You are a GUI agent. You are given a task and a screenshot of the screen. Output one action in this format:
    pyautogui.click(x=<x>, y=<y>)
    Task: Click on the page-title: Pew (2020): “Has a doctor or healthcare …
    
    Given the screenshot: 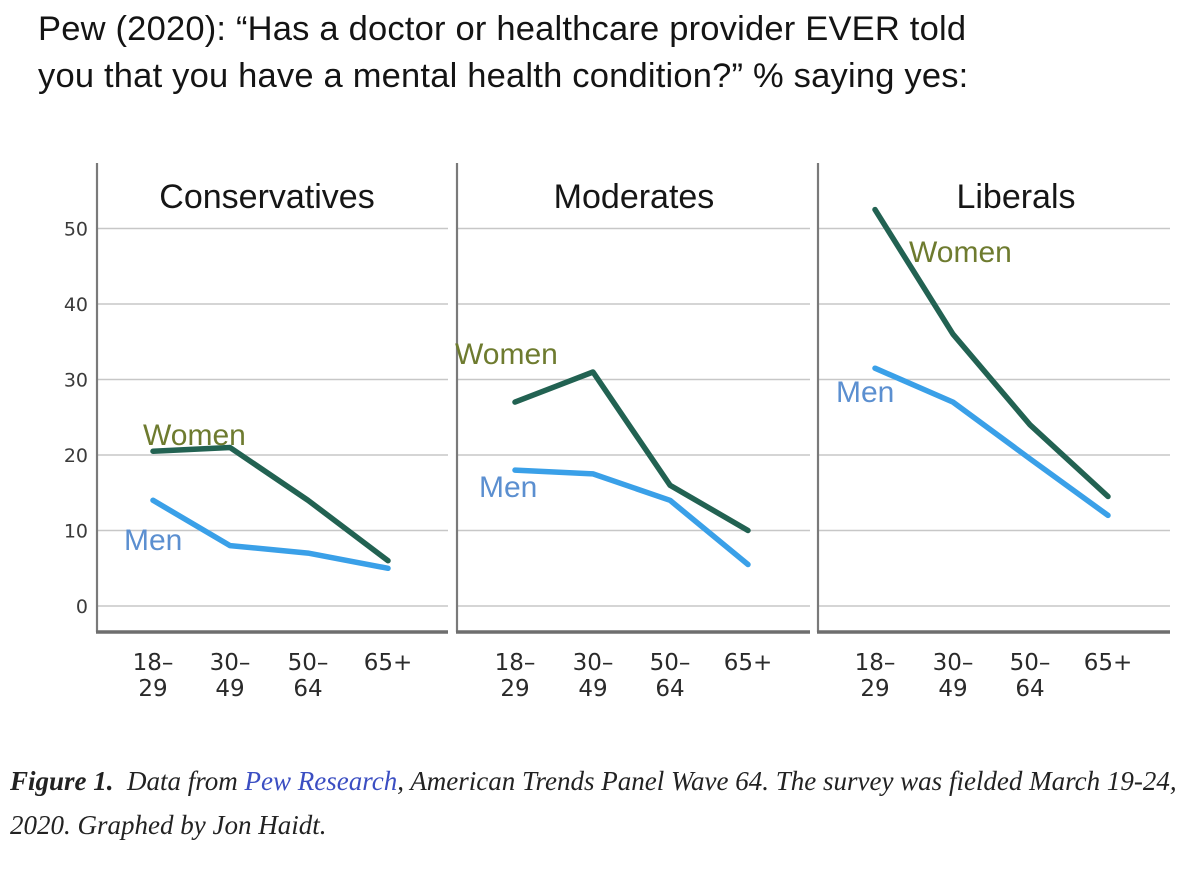 What is the action you would take?
    pyautogui.click(x=503, y=53)
    